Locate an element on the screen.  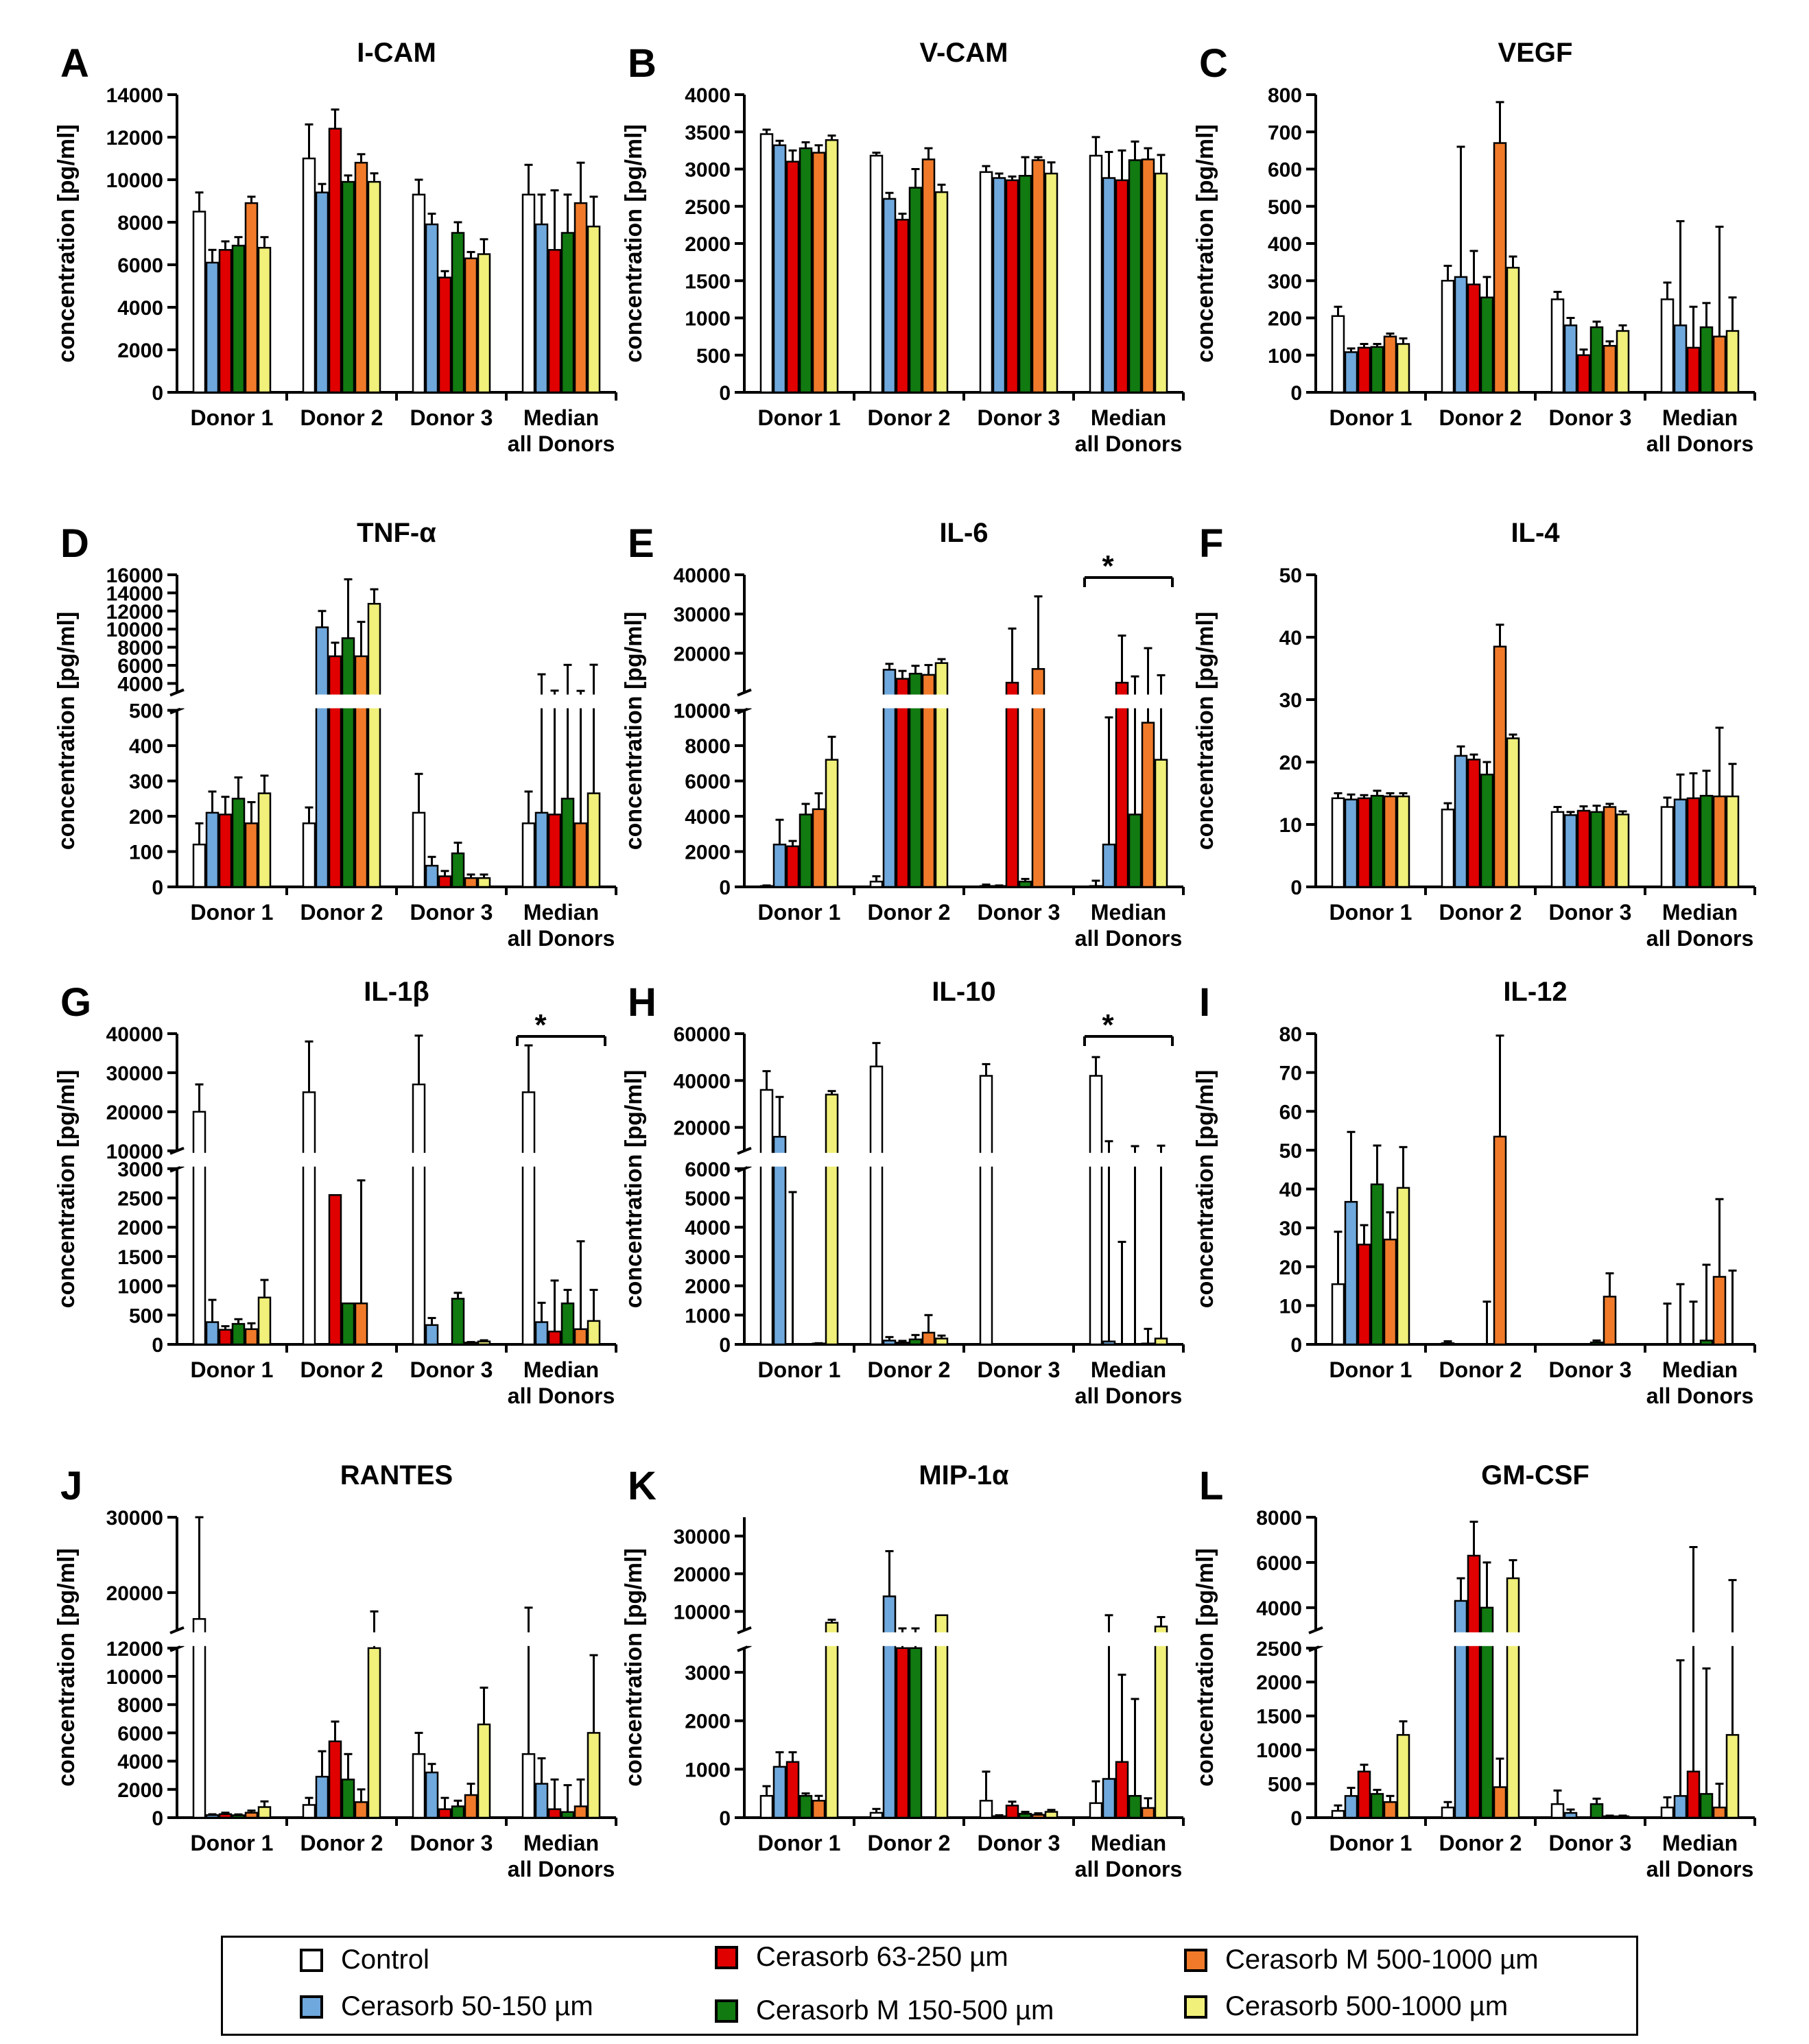
x-tick-label-donor-1: Donor 1 is located at coordinates (1370, 912).